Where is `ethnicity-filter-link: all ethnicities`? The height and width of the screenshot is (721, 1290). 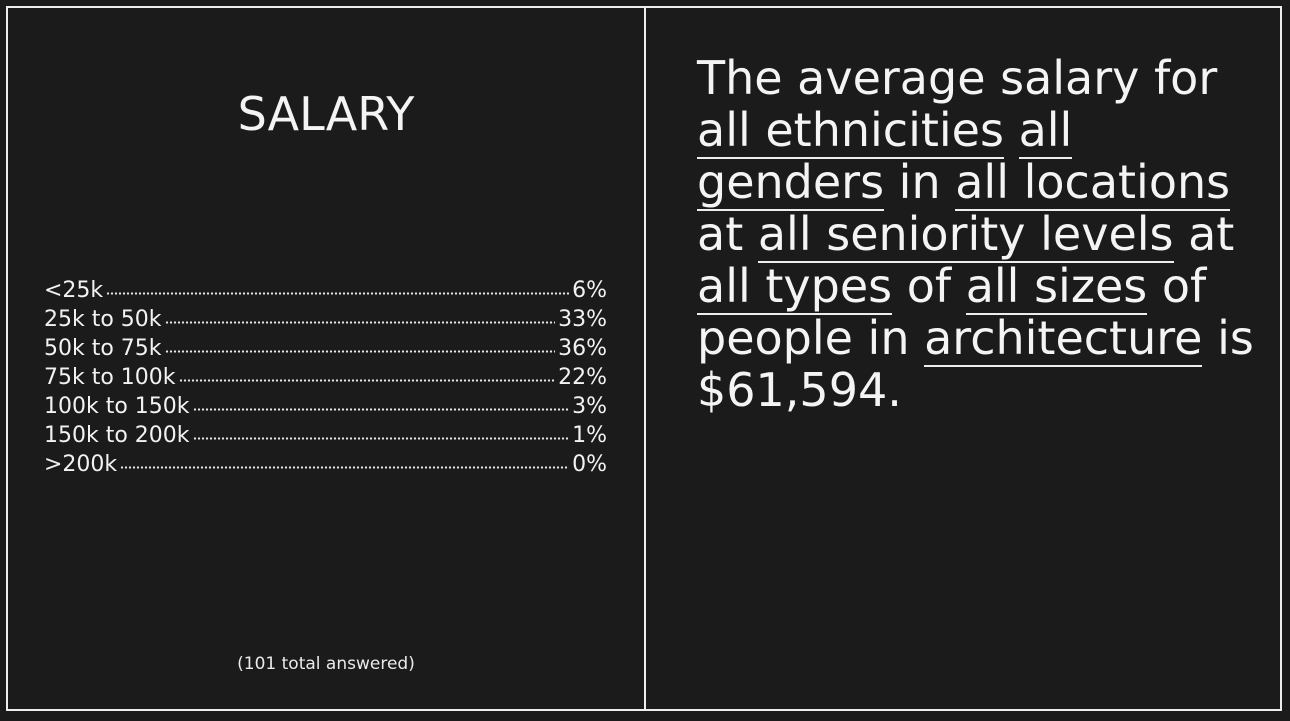
ethnicity-filter-link: all ethnicities is located at coordinates (850, 131).